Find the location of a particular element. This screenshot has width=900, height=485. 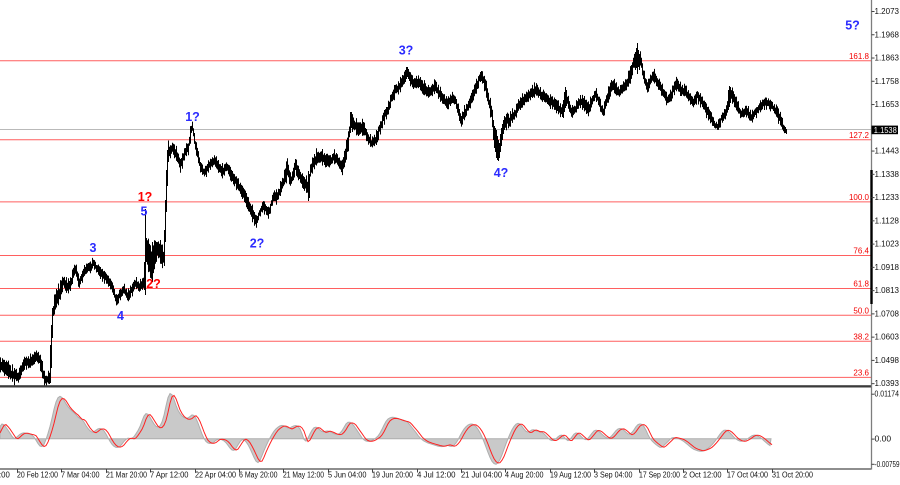

svg-text: 2 Oct 12:00 is located at coordinates (702, 475).